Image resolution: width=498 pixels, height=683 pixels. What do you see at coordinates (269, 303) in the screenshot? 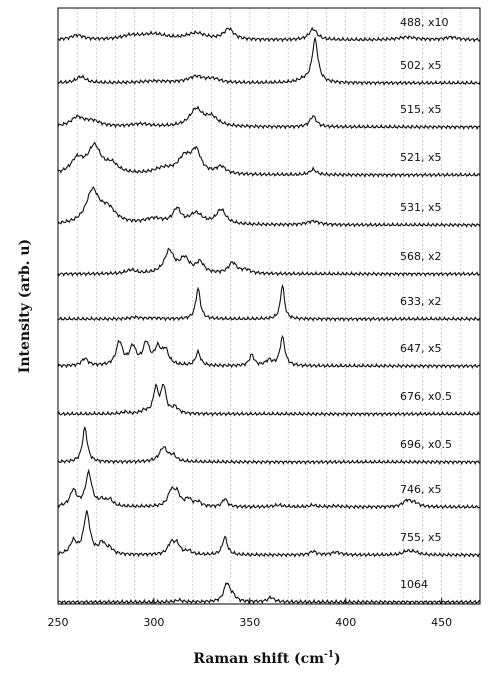
I see `trace-633-x2` at bounding box center [269, 303].